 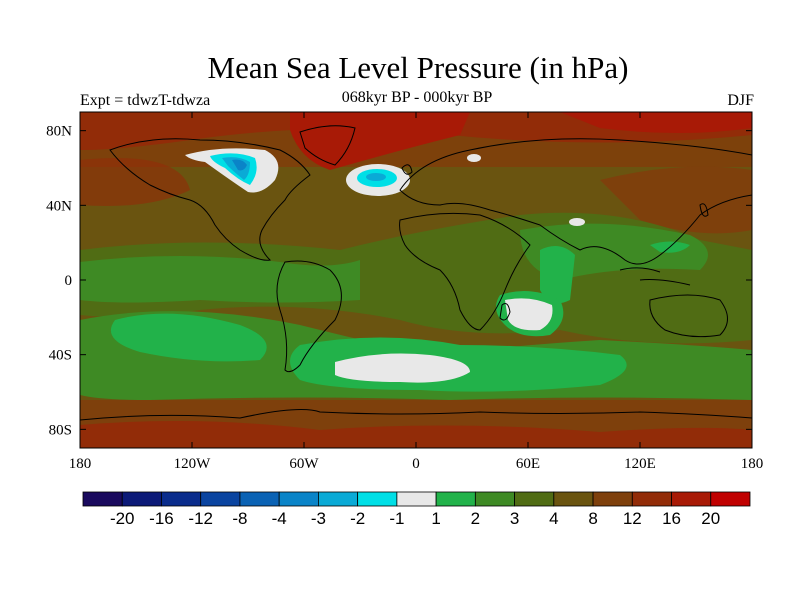 What do you see at coordinates (407, 169) in the screenshot?
I see `coast-uk` at bounding box center [407, 169].